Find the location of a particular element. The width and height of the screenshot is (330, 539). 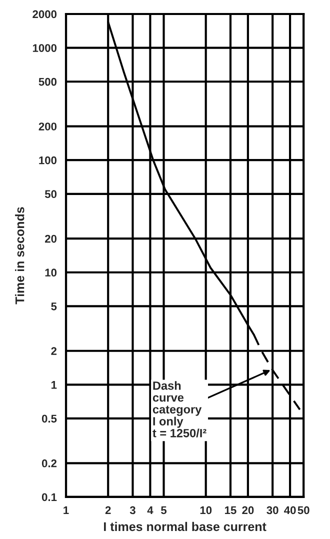

y-tick-label: 10 is located at coordinates (51, 272).